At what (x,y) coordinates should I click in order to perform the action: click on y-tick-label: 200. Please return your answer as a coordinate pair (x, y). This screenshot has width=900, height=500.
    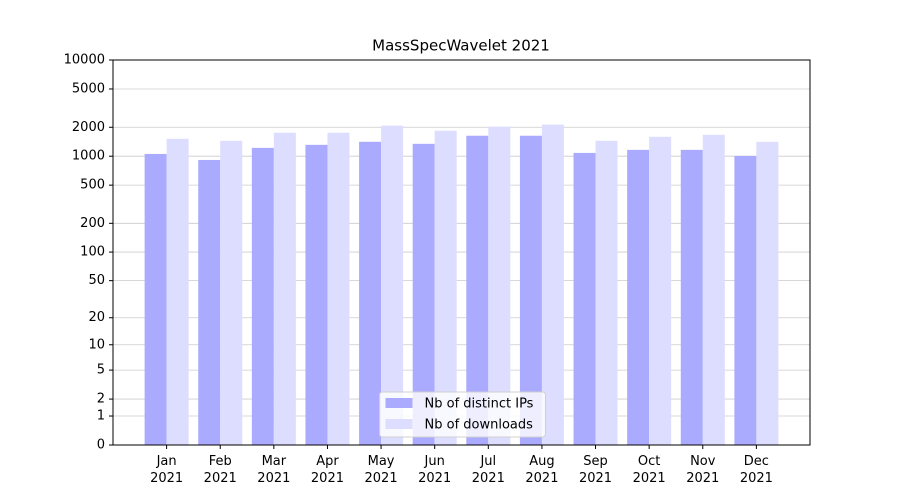
    Looking at the image, I should click on (92, 223).